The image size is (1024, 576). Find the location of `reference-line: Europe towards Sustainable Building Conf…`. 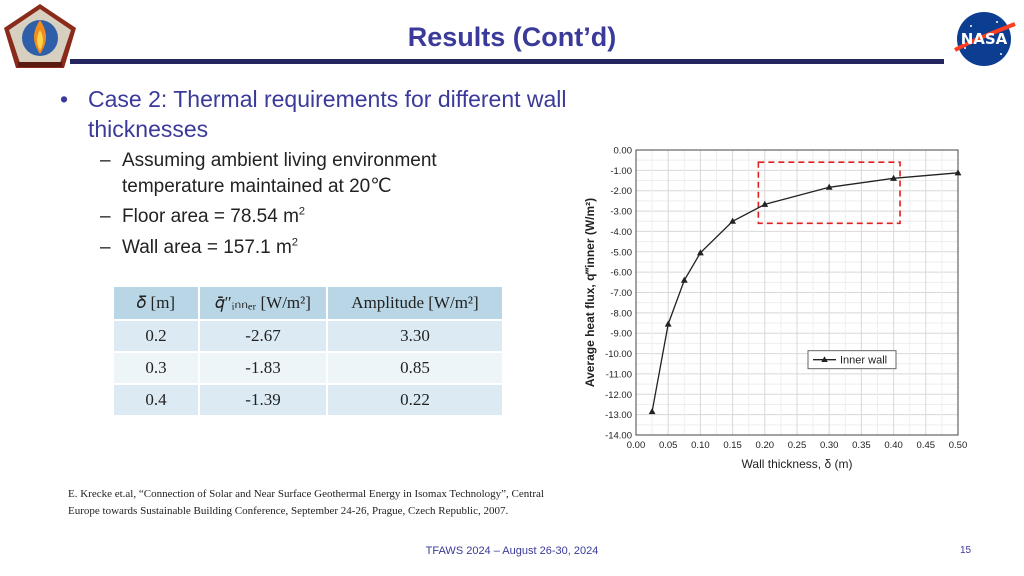

reference-line: Europe towards Sustainable Building Conf… is located at coordinates (288, 511).